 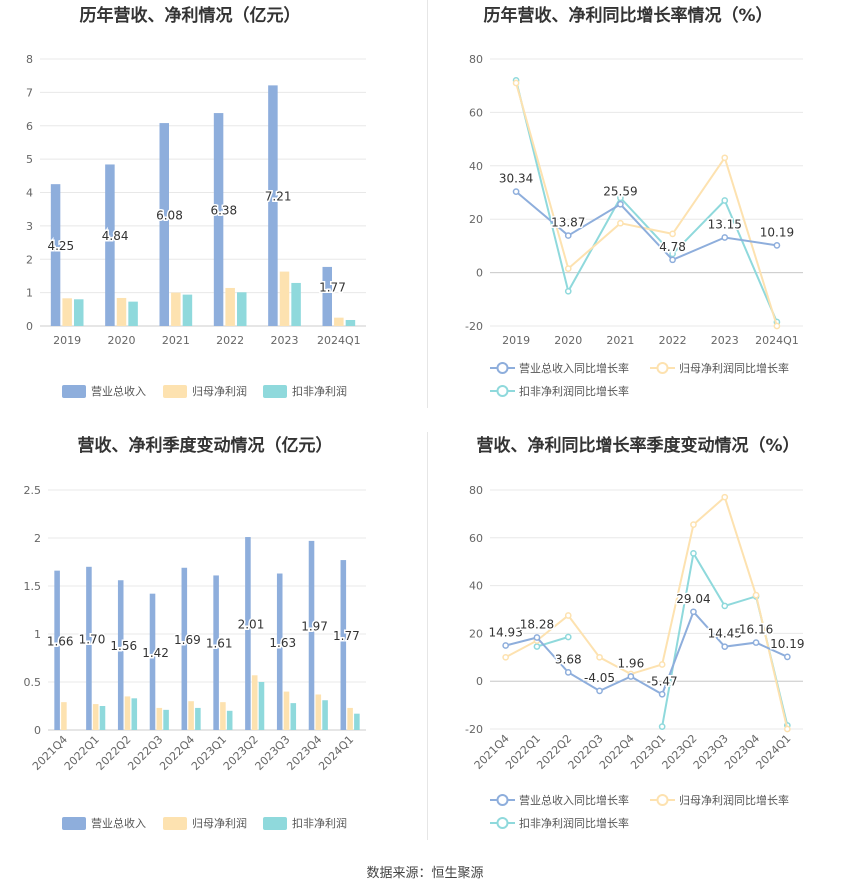 I want to click on y-tick-label-1-5: 80, so click(x=476, y=59).